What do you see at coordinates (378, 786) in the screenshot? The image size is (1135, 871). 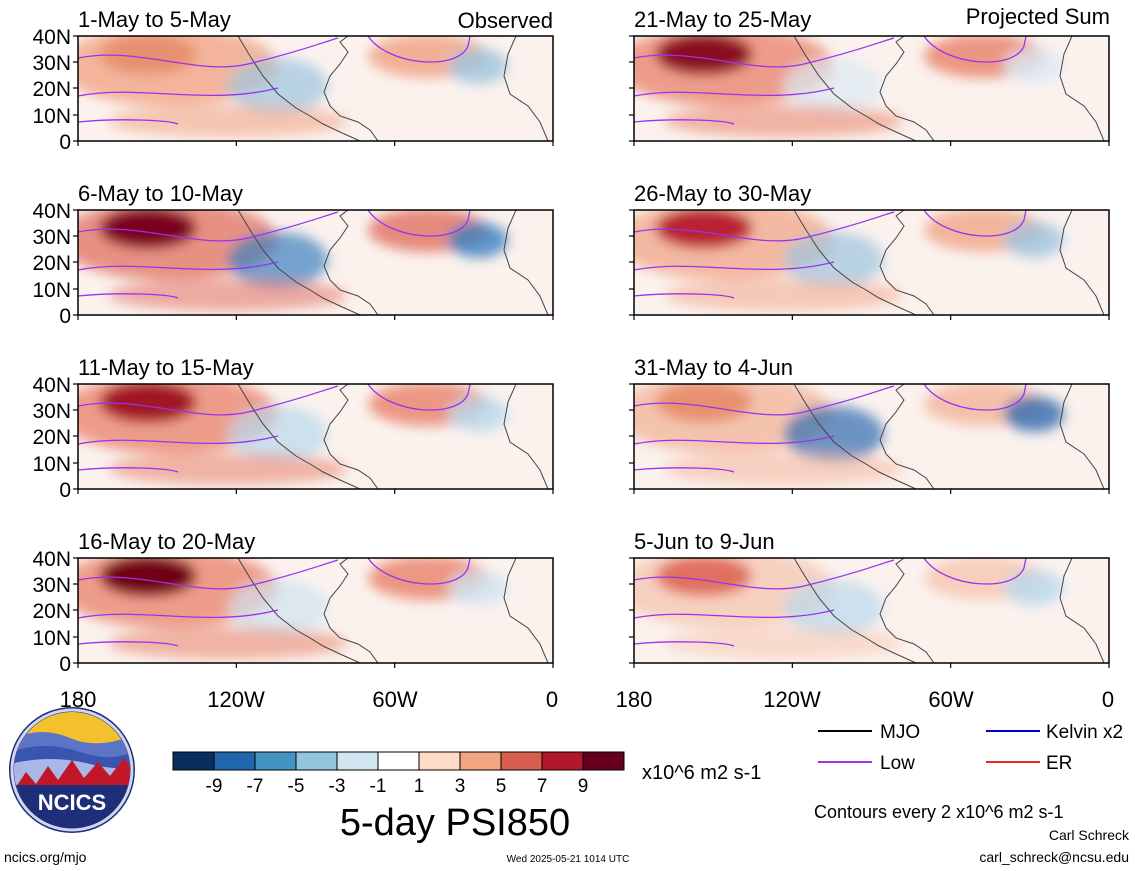 I see `colorbar-tick-label: -1` at bounding box center [378, 786].